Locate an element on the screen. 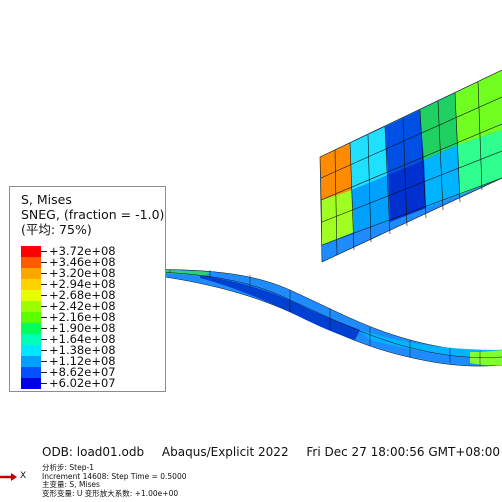  timestamp: Fri Dec 27 18:00:56 GMT+08:00 202 is located at coordinates (404, 452).